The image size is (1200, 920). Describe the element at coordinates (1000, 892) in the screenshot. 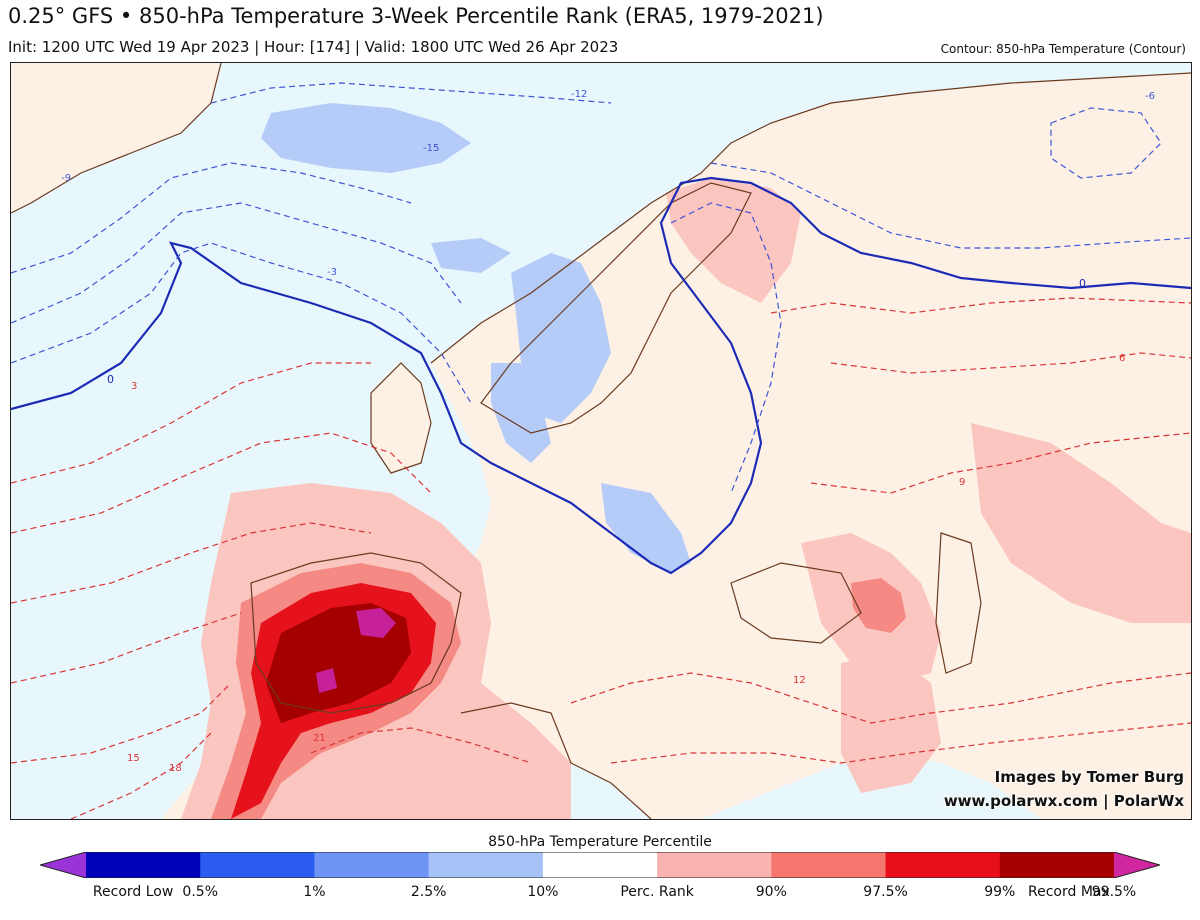

I see `colorbar-tick-label: 99%` at that location.